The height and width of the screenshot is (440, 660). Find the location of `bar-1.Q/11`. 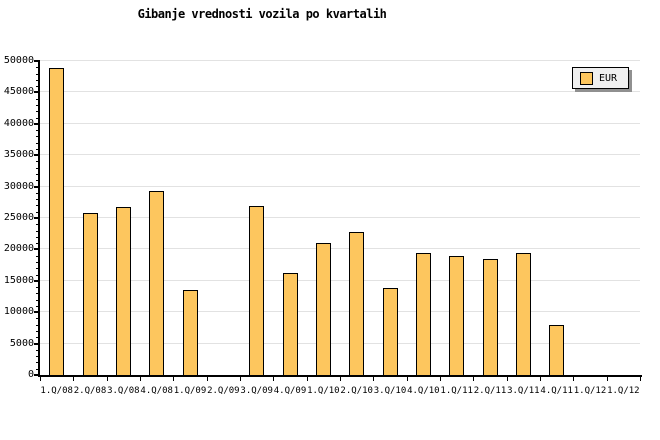

bar-1.Q/11 is located at coordinates (457, 315).